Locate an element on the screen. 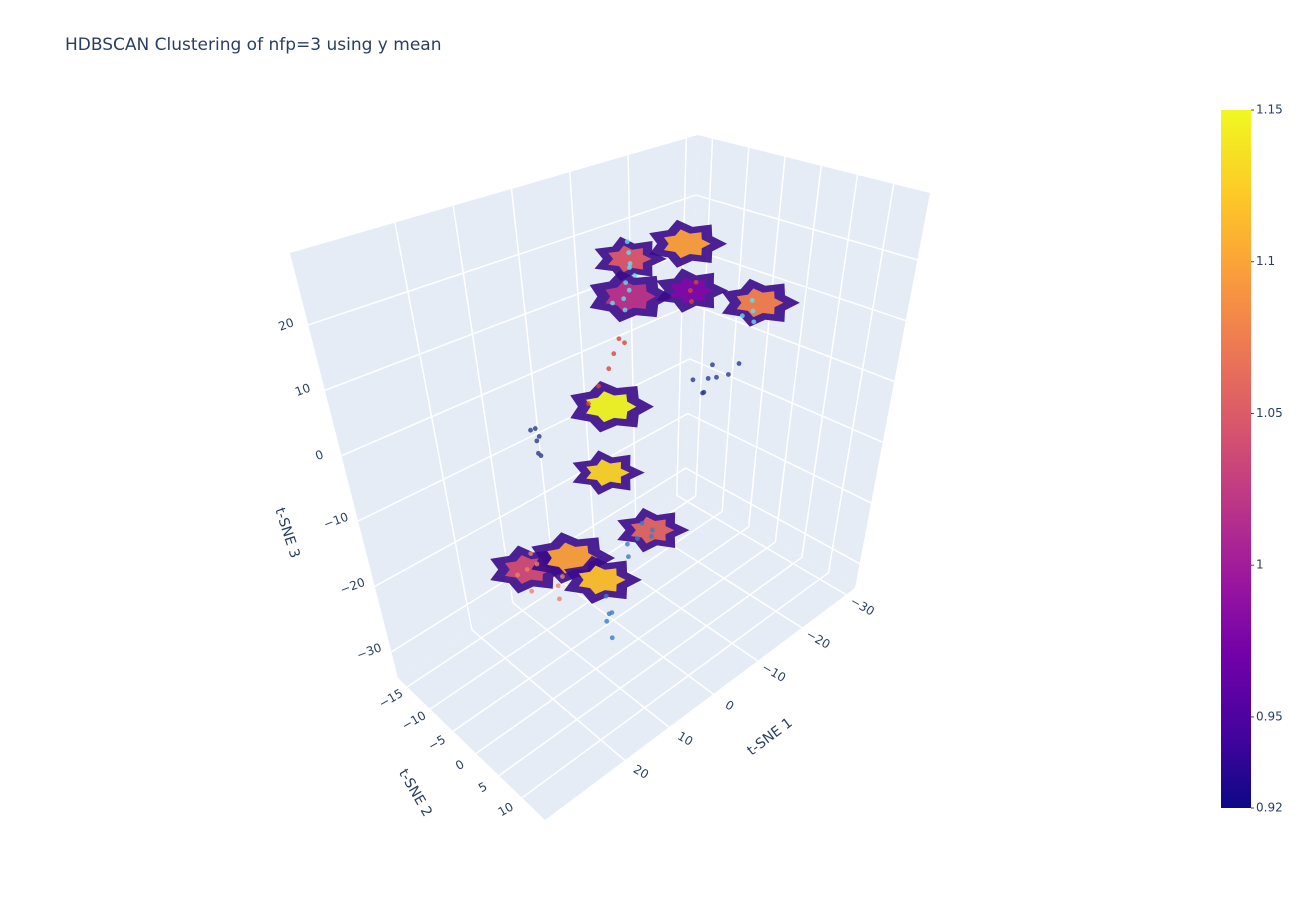 The height and width of the screenshot is (900, 1300). y-tick-label: 5 is located at coordinates (483, 787).